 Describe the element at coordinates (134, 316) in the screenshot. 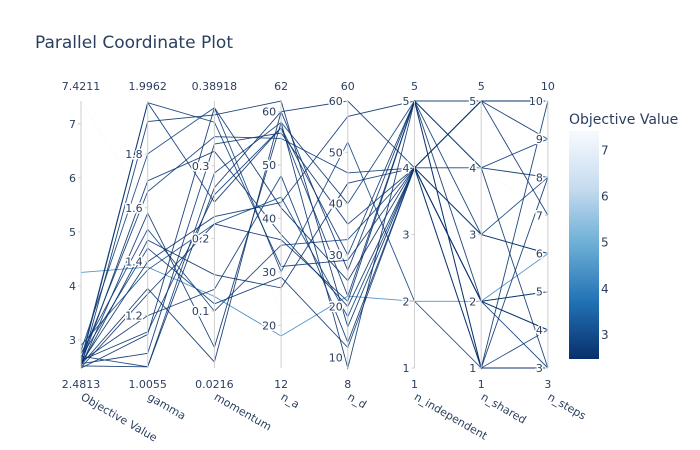

I see `tick-label: 1.2` at that location.